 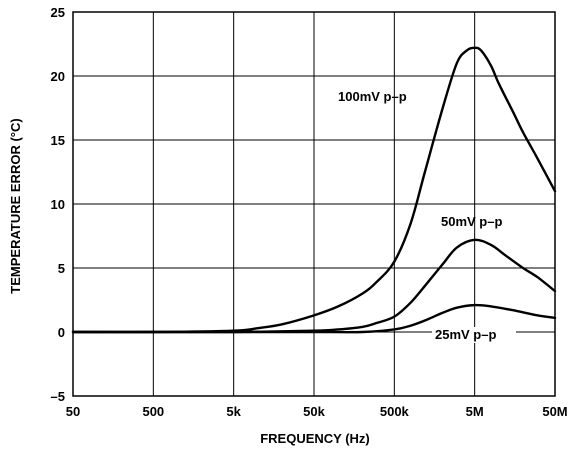 I want to click on y-tick-label: 25, so click(x=58, y=12).